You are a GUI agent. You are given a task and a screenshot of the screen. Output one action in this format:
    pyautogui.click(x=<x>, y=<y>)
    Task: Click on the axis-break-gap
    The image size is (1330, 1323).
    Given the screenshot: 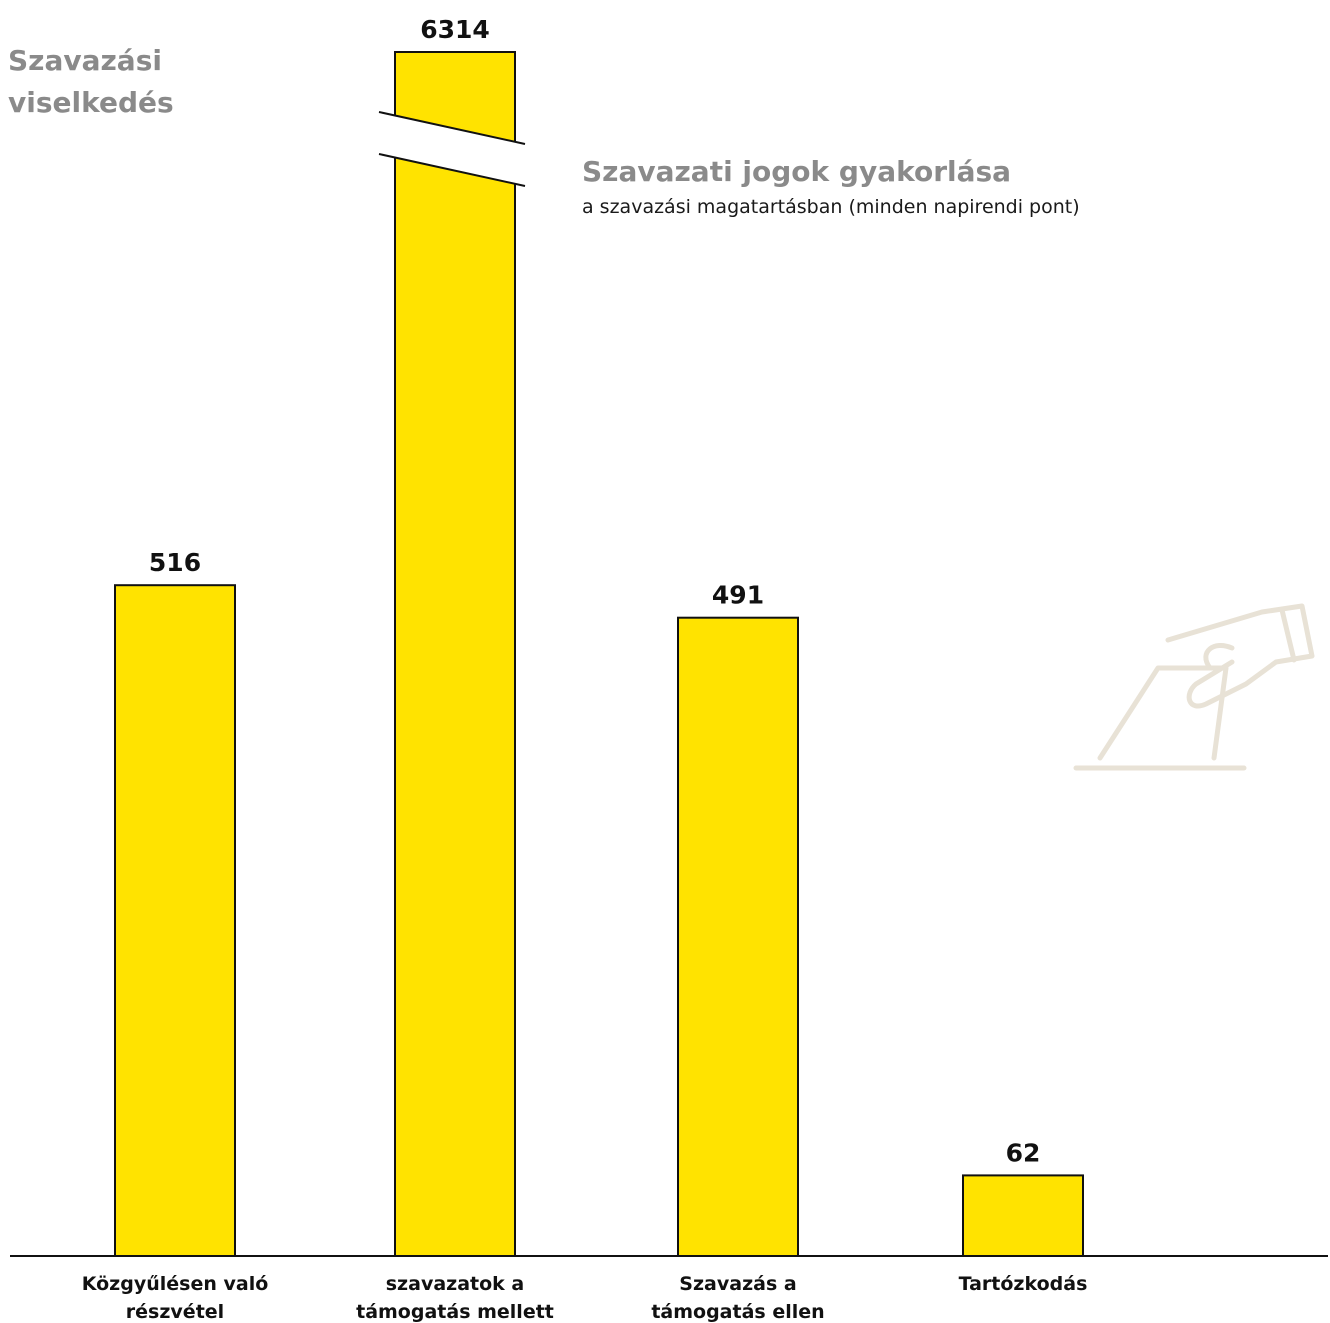 What is the action you would take?
    pyautogui.click(x=452, y=149)
    